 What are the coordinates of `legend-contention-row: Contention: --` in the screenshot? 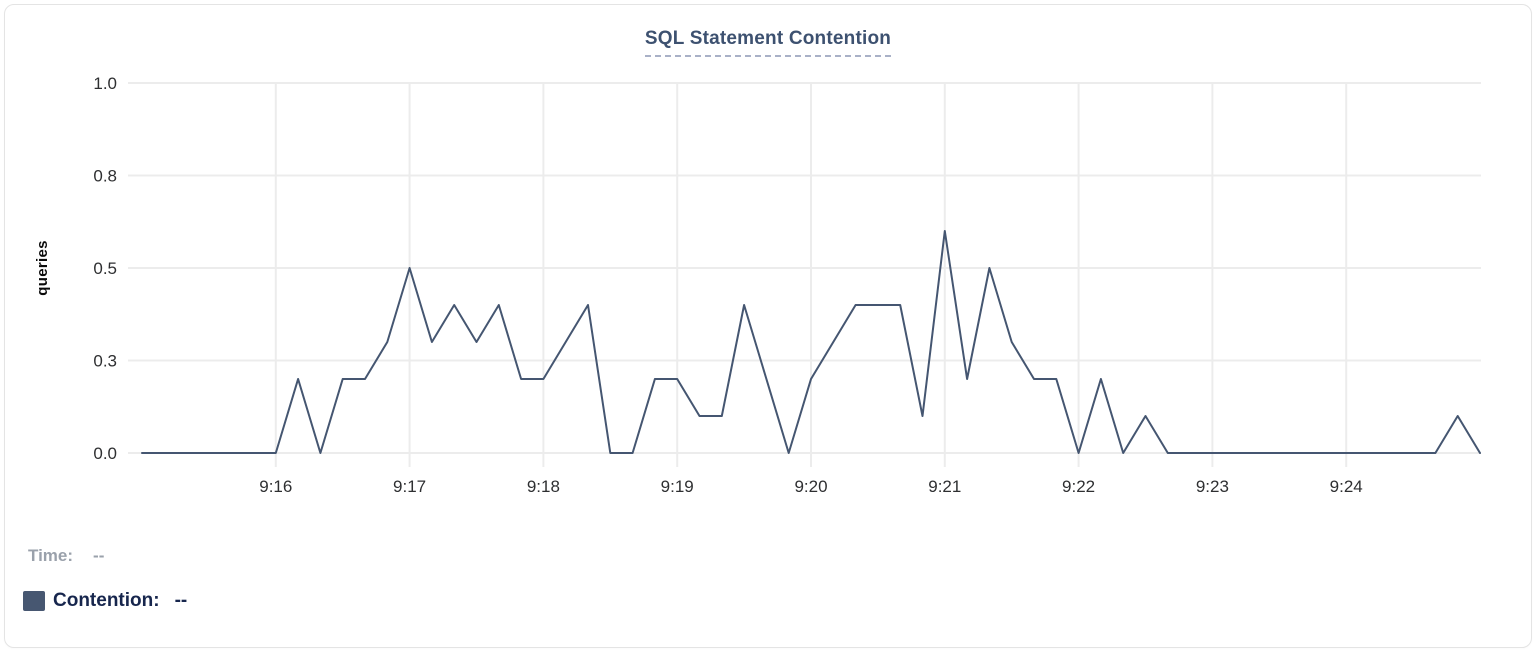 It's located at (105, 601).